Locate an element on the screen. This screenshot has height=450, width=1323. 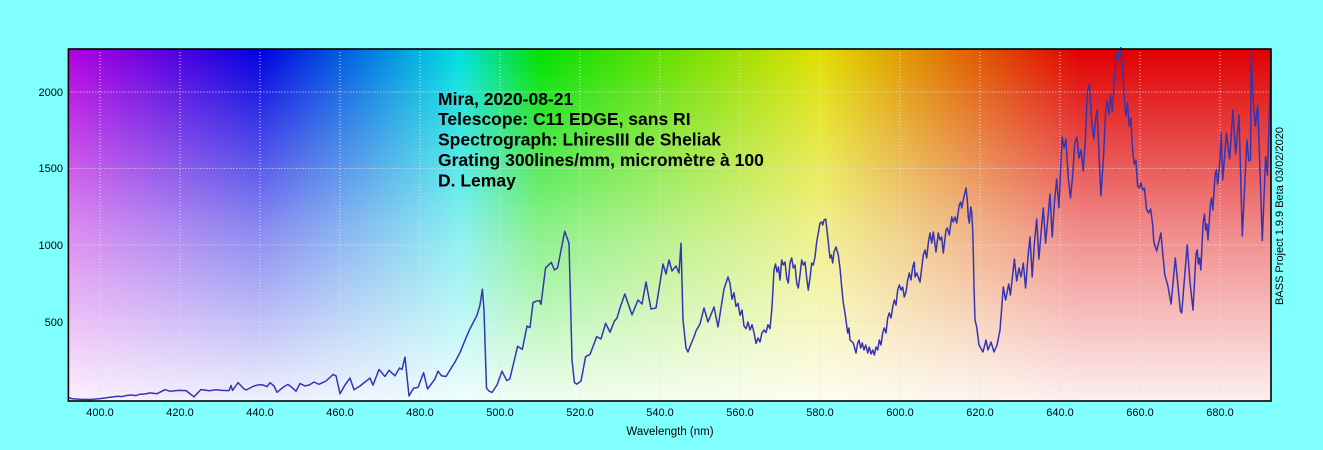
svg-text: 500.0 is located at coordinates (500, 413).